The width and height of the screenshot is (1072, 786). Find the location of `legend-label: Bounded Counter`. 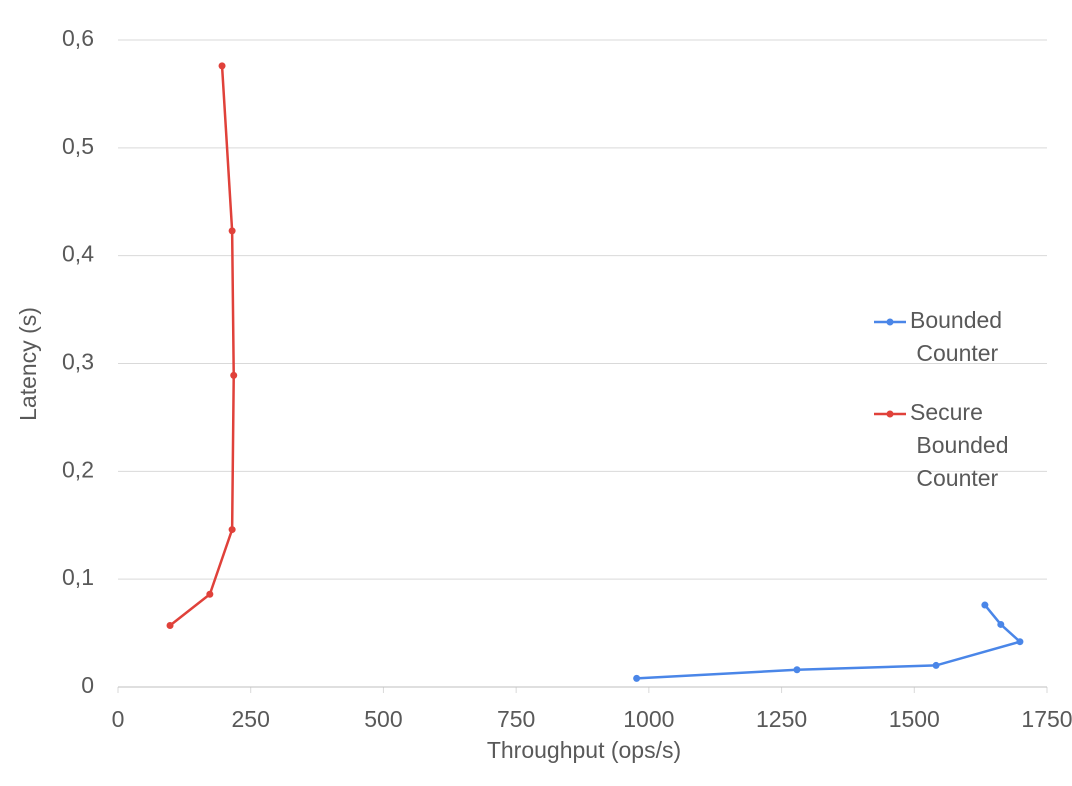

legend-label: Bounded Counter is located at coordinates (956, 336).